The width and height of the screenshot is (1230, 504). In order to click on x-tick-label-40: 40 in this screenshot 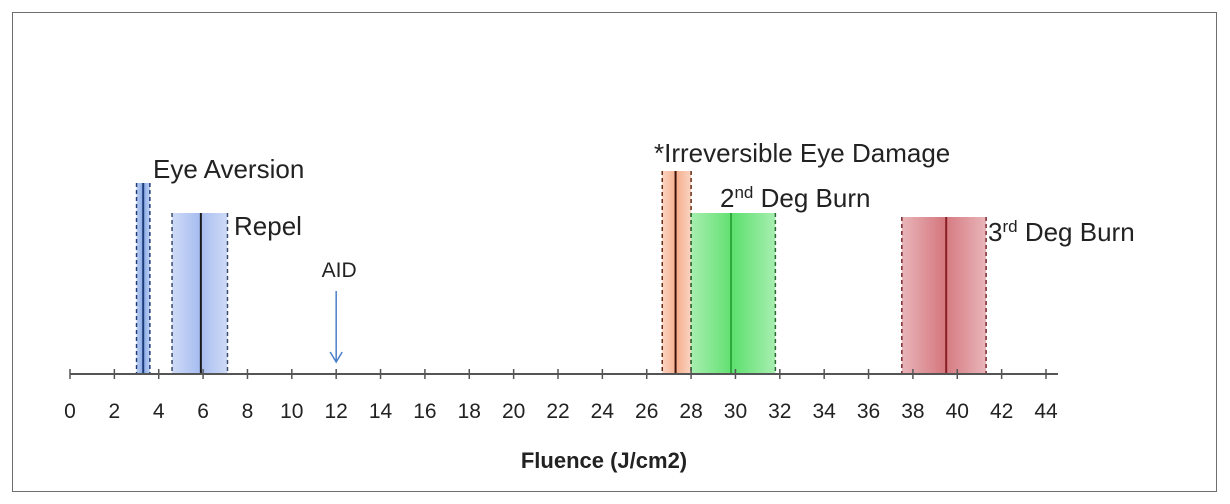, I will do `click(957, 411)`.